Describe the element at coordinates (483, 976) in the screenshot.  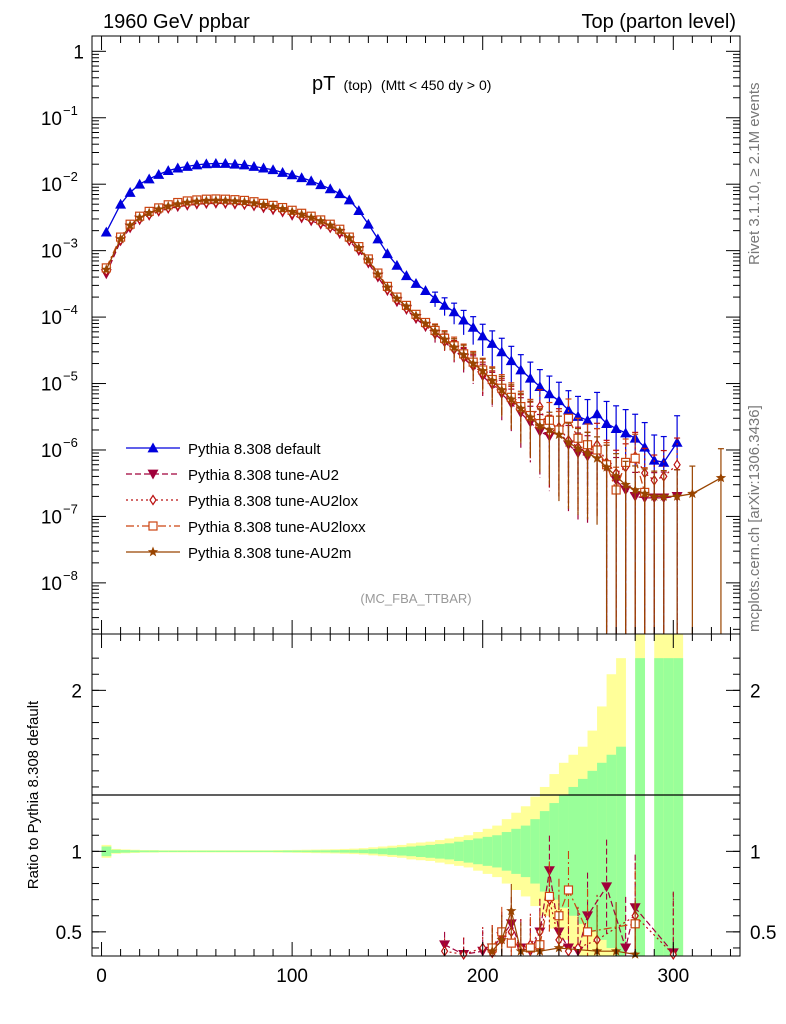
I see `x-tick-label: 200` at that location.